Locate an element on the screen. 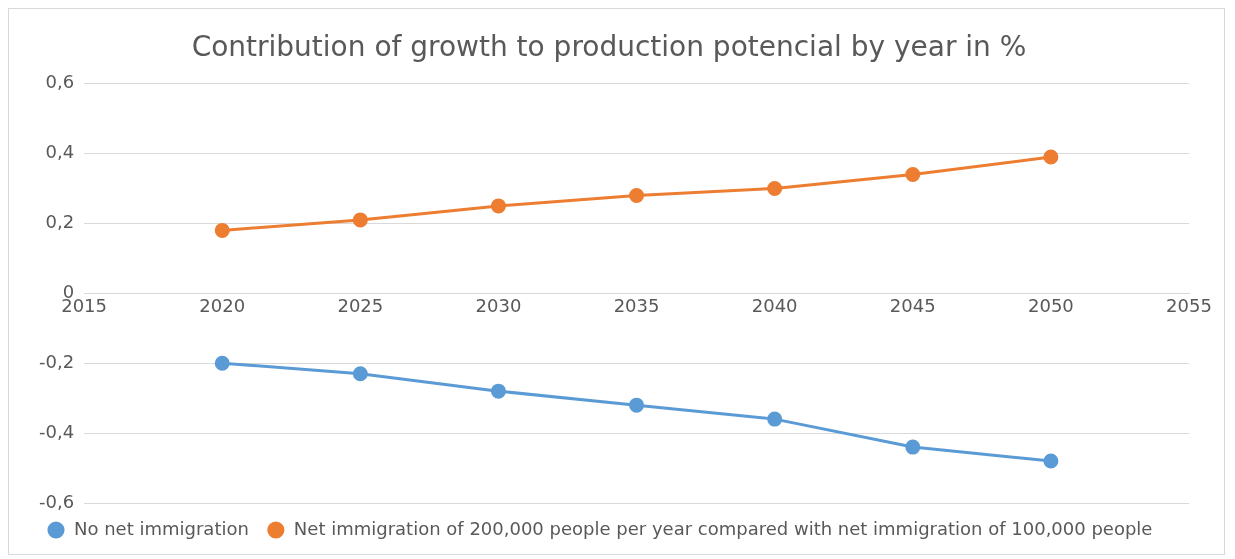  x-tick-label: 2035 is located at coordinates (636, 305).